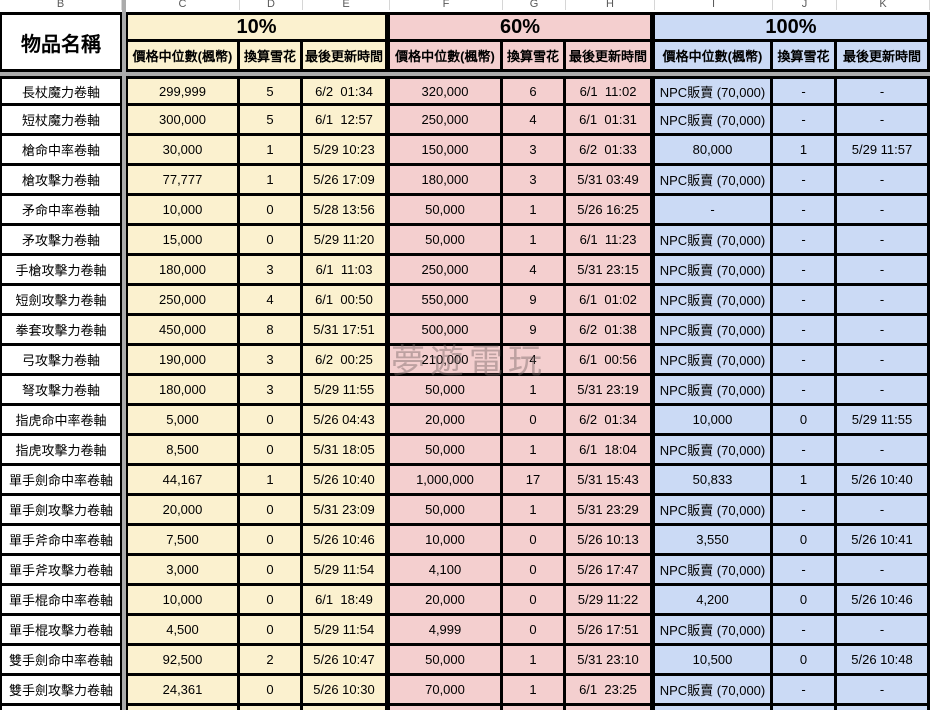  Describe the element at coordinates (61, 481) in the screenshot. I see `item-name-cell: 單手劍命中率卷軸` at that location.